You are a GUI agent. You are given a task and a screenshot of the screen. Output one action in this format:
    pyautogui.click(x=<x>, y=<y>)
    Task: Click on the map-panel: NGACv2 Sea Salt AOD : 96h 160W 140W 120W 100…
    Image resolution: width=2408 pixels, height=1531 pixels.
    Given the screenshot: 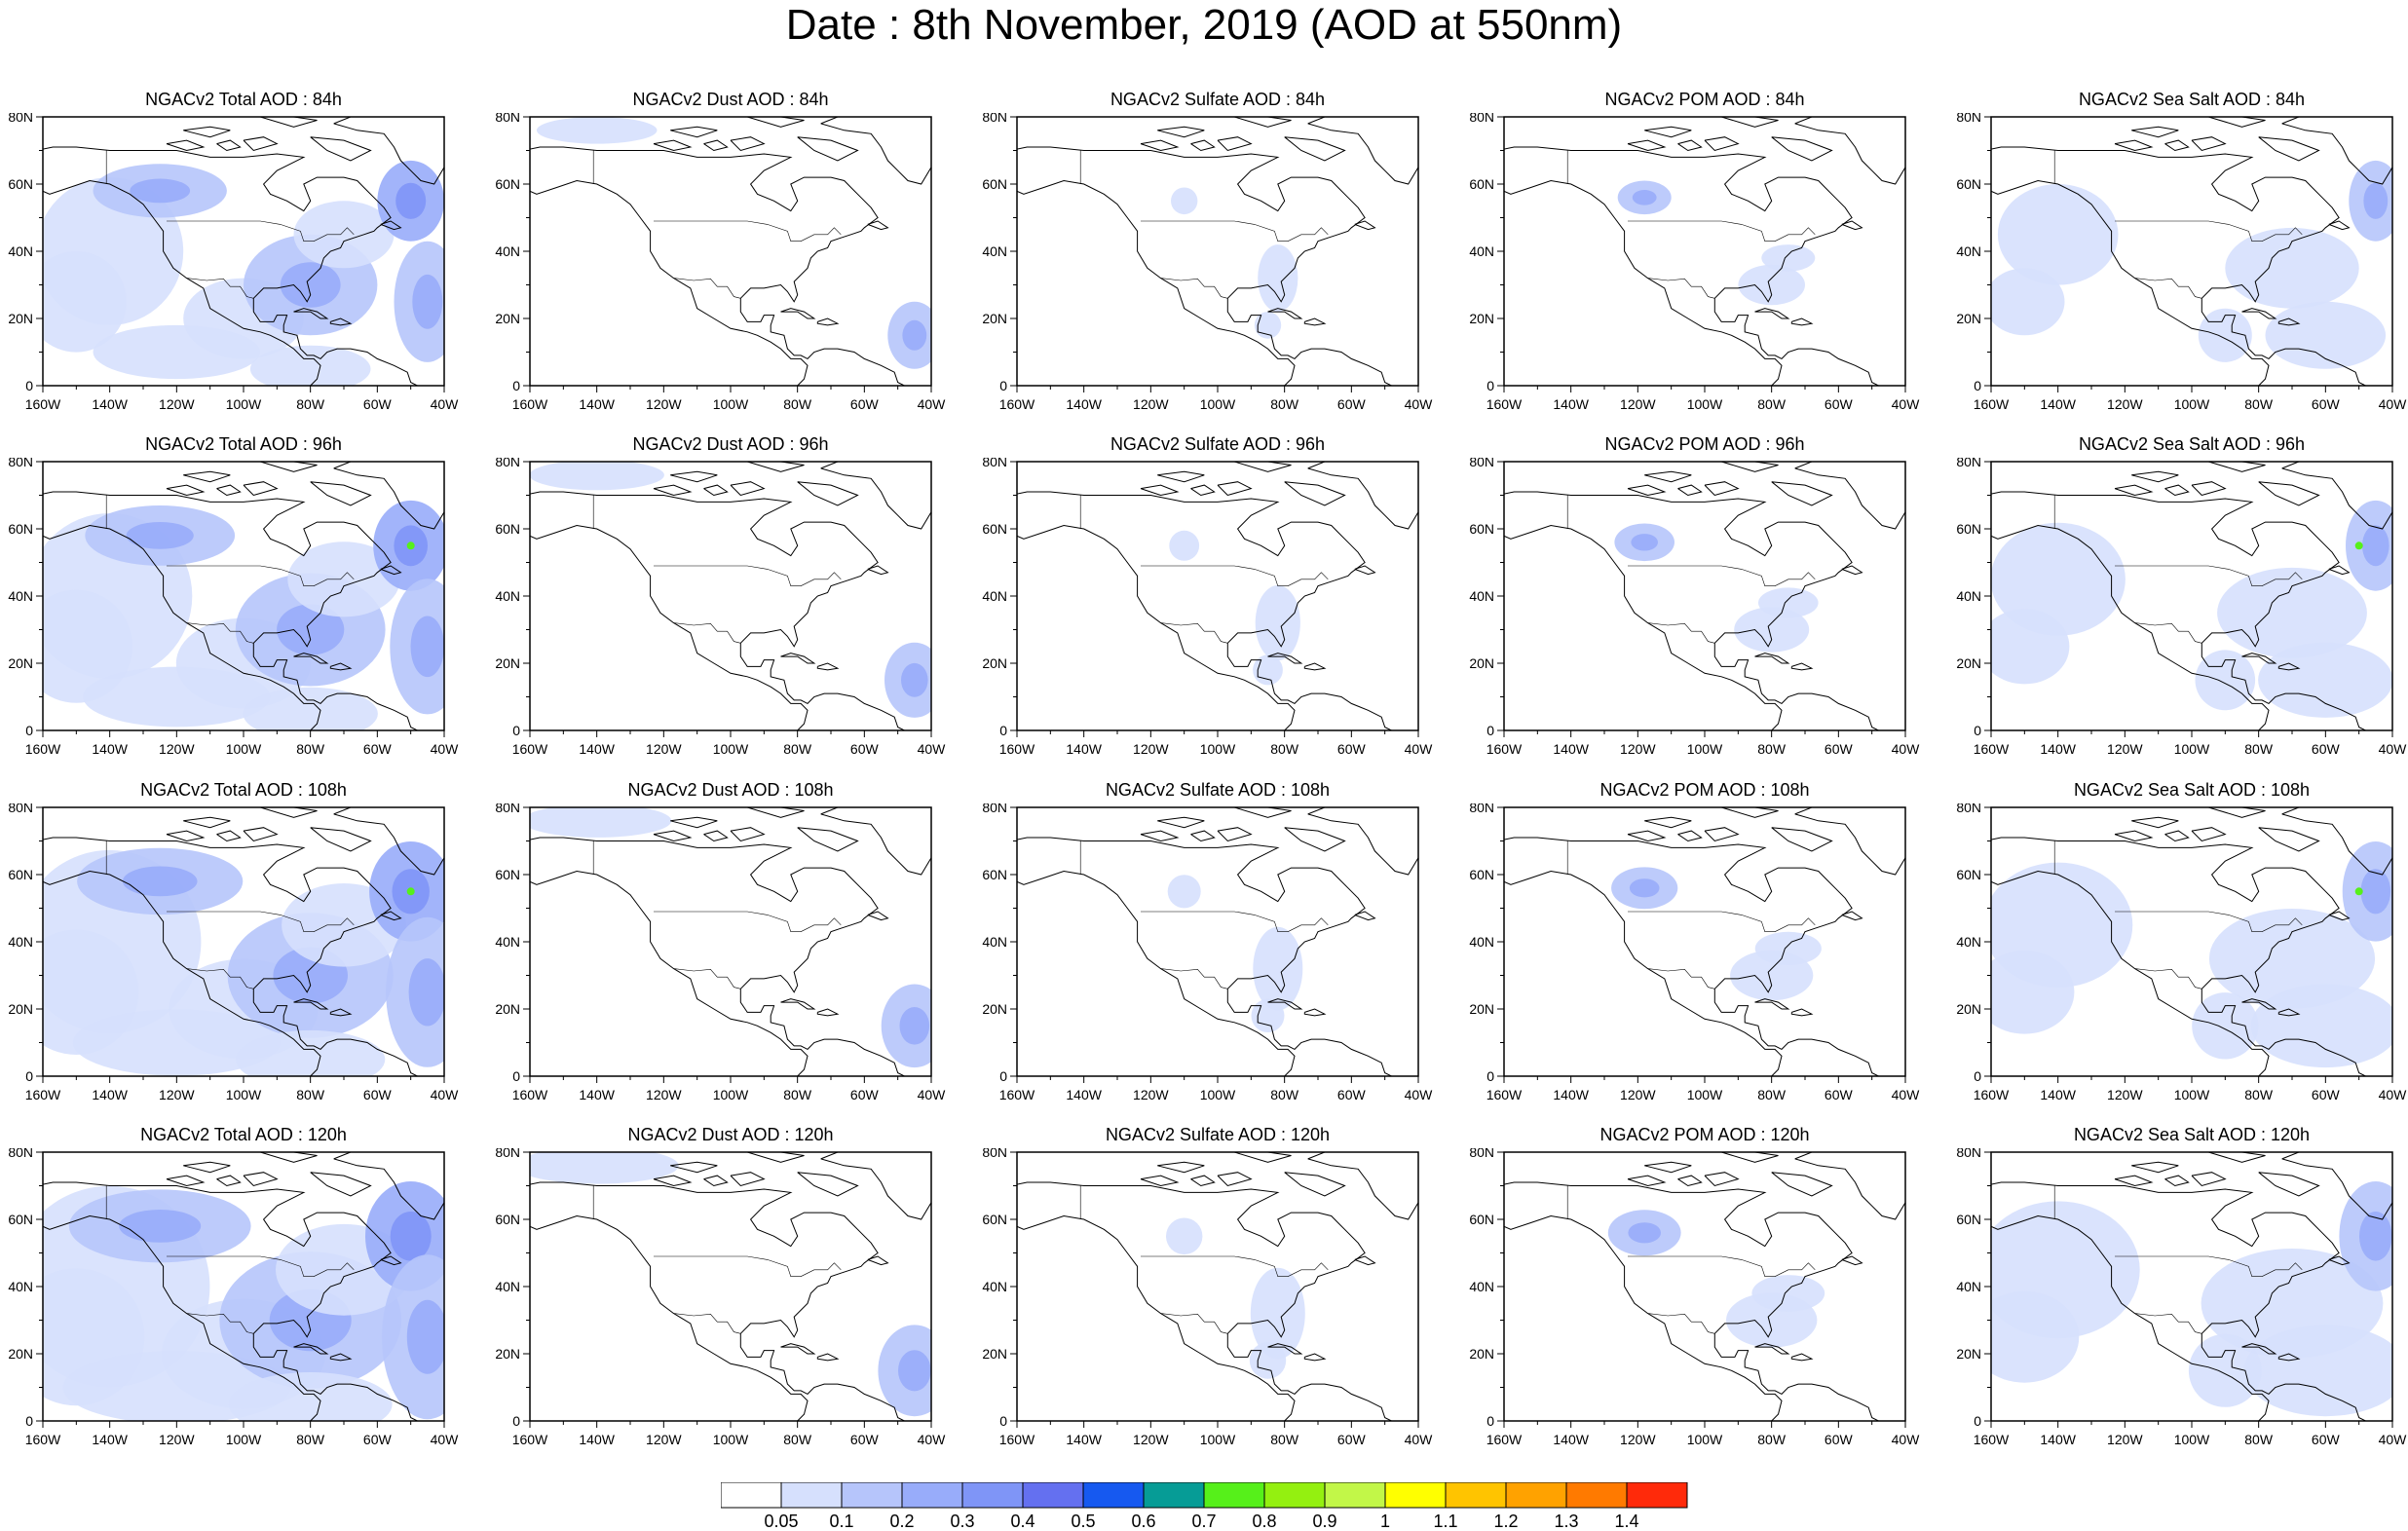 What is the action you would take?
    pyautogui.click(x=2178, y=604)
    